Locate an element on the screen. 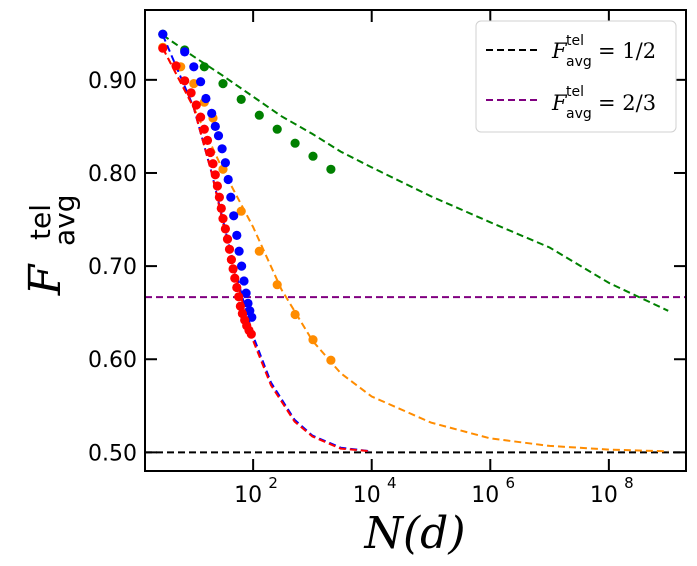  legend-label-two-thirds: = 2/3 is located at coordinates (627, 103).